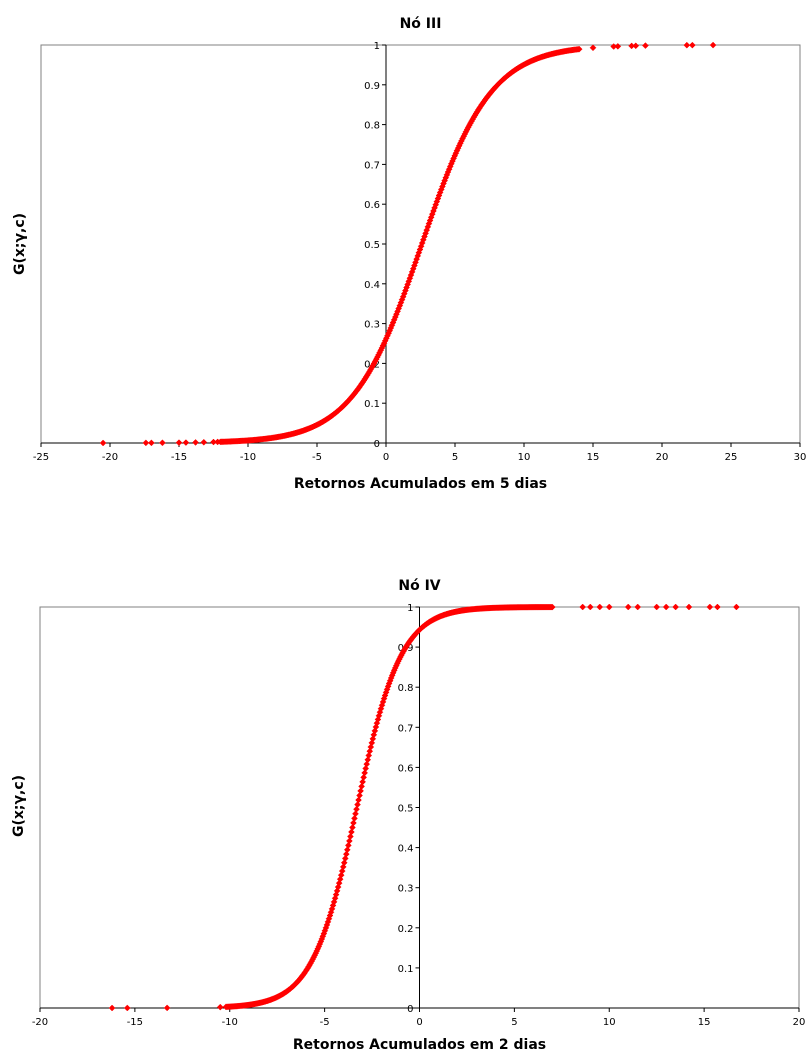  Describe the element at coordinates (372, 325) in the screenshot. I see `y-tick-label: 0.3` at that location.